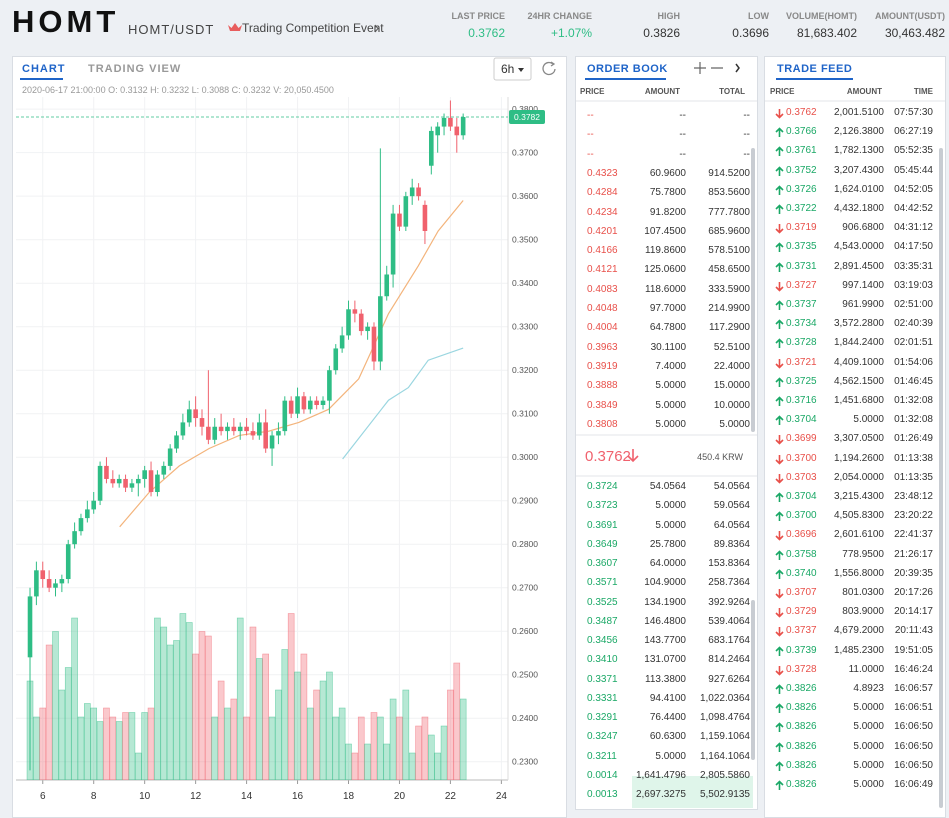  Describe the element at coordinates (665, 583) in the screenshot. I see `order-amount: 104.9000` at that location.